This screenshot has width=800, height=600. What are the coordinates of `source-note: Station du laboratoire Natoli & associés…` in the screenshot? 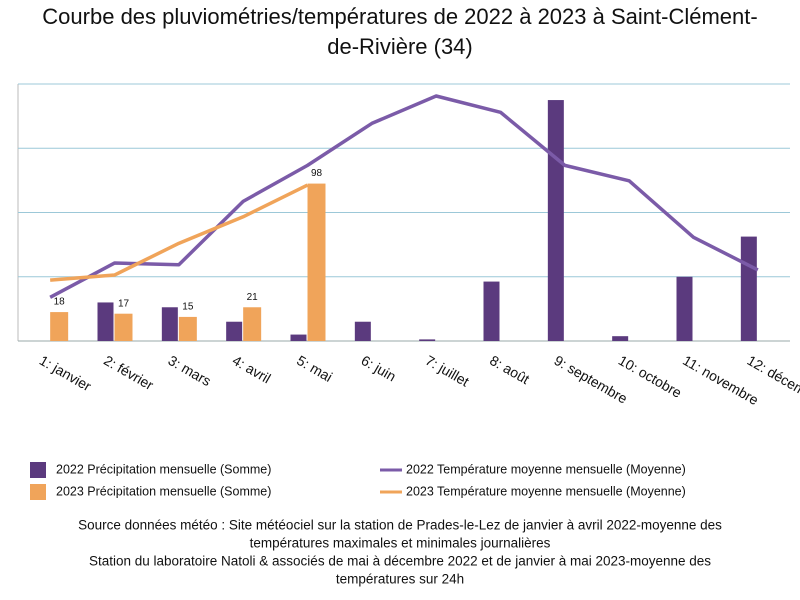 It's located at (400, 561).